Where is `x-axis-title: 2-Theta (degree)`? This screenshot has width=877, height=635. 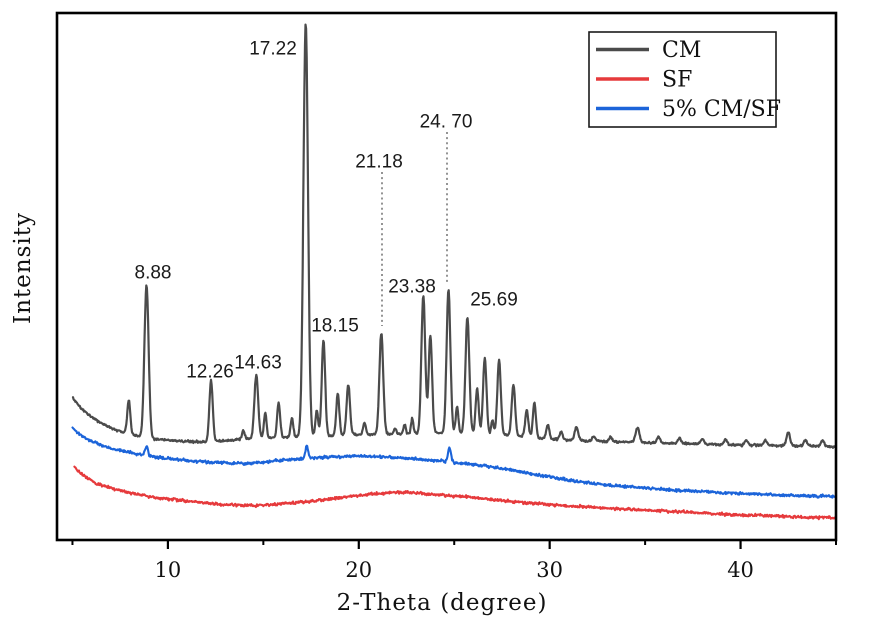
x-axis-title: 2-Theta (degree) is located at coordinates (442, 603).